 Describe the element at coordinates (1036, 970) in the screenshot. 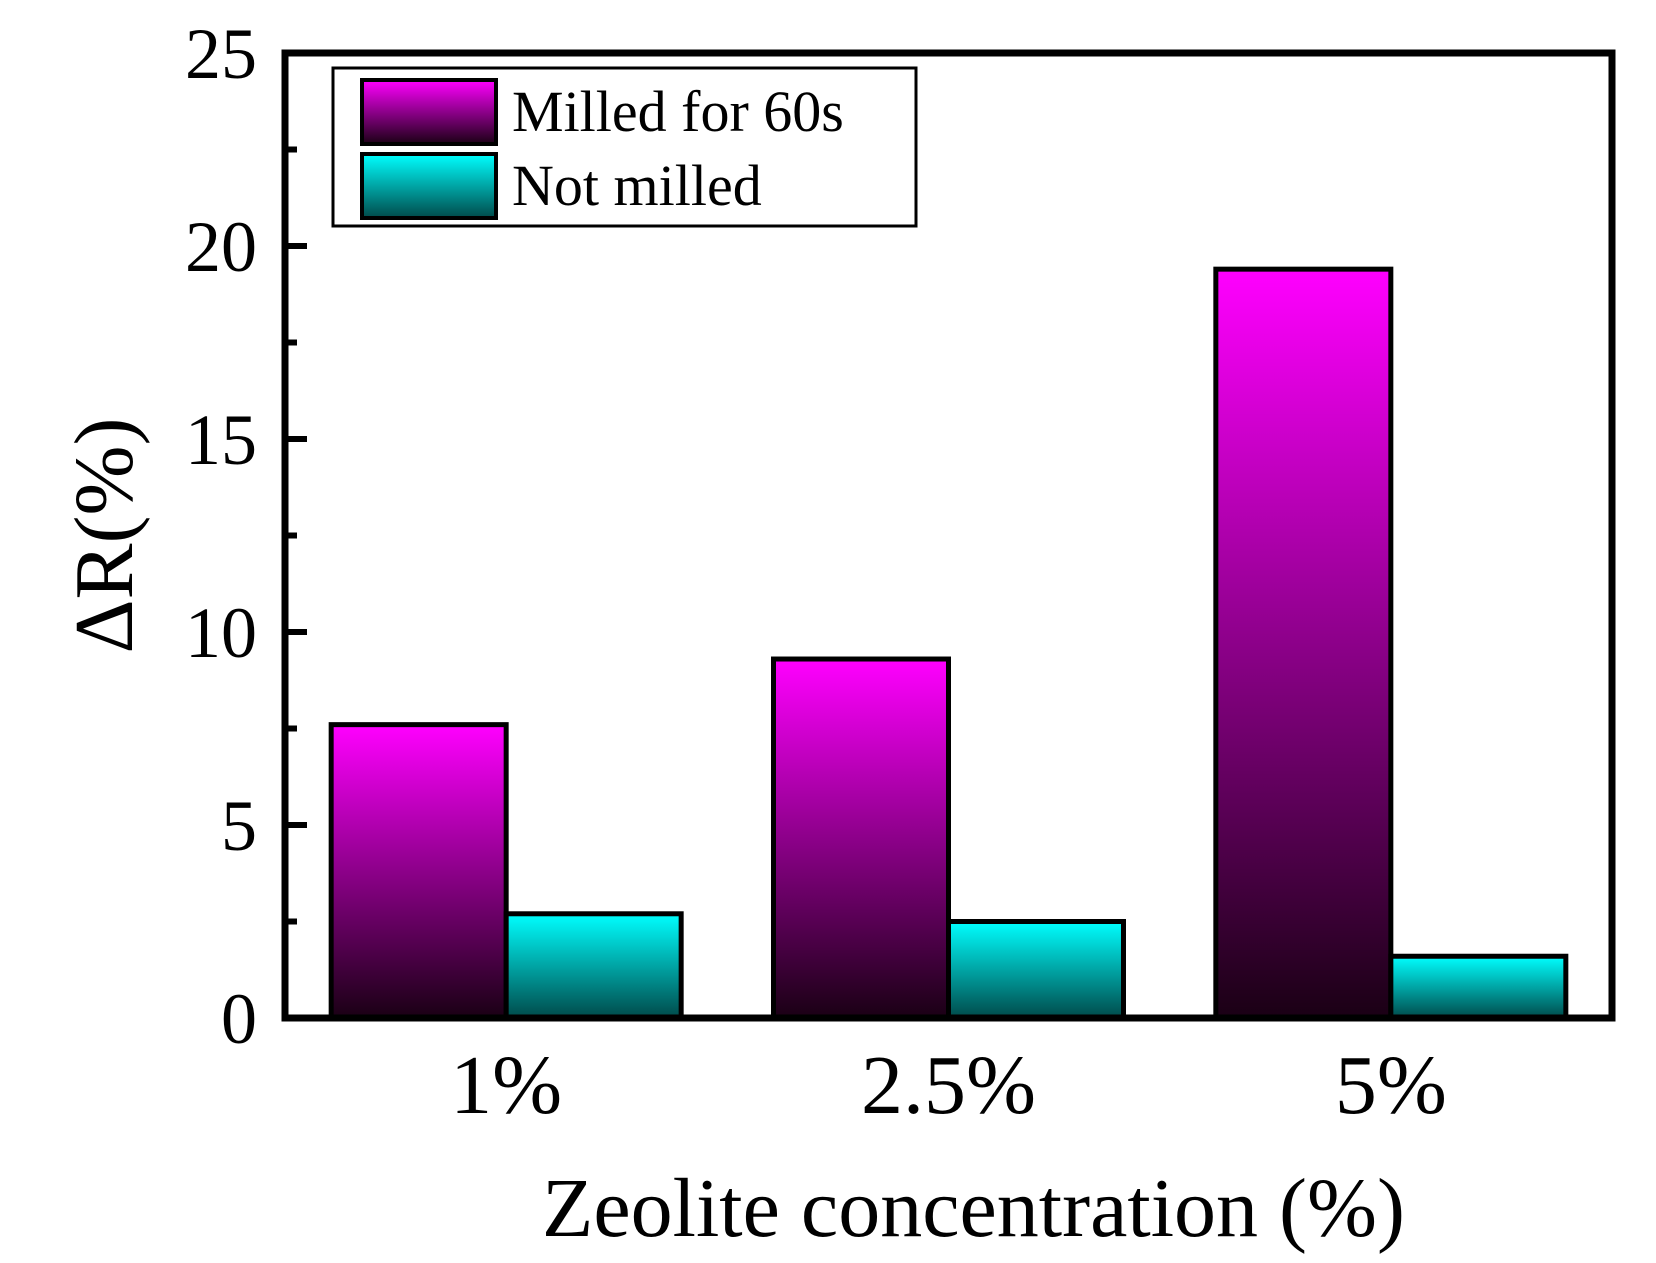

I see `bar-not-milled-2-5pct` at that location.